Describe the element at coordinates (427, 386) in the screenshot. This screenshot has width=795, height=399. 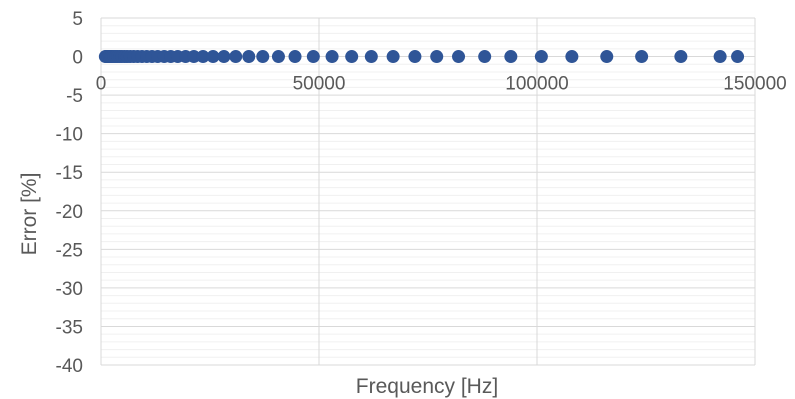
I see `x-axis-title: Frequency [Hz]` at that location.